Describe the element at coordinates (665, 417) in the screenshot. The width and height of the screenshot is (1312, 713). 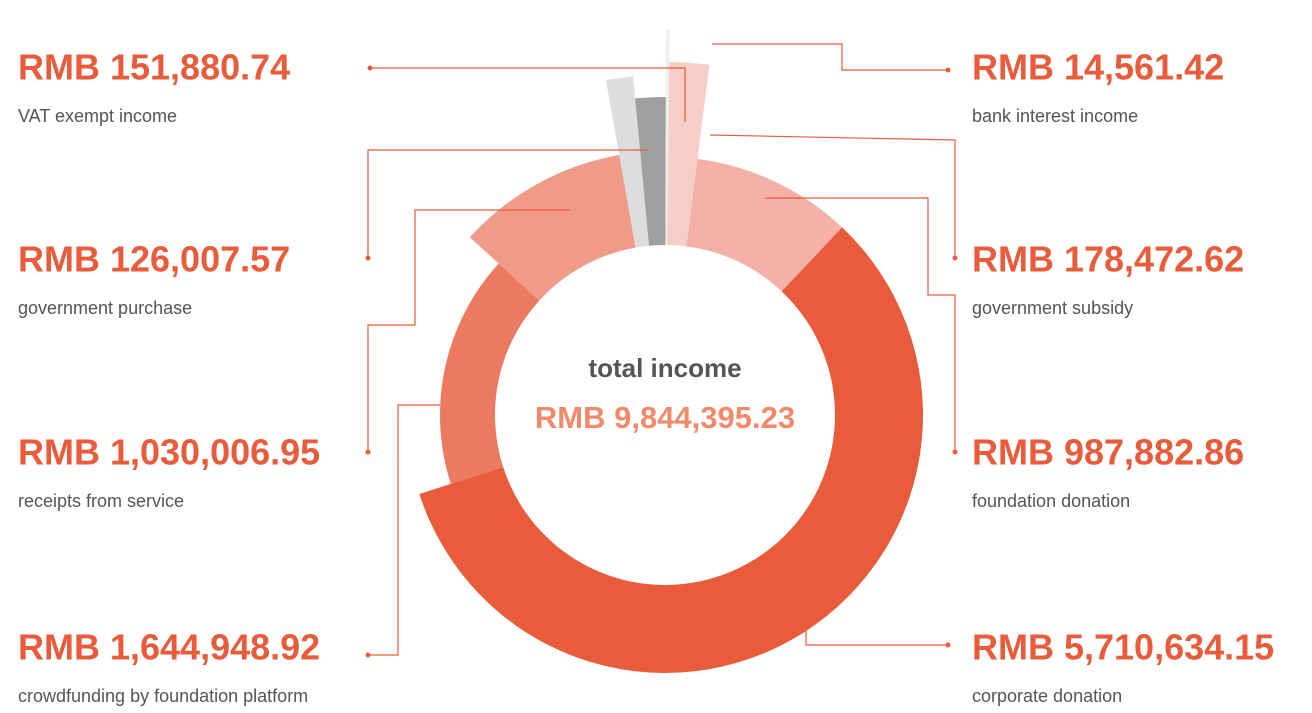
I see `center-value: RMB 9,844,395.23` at that location.